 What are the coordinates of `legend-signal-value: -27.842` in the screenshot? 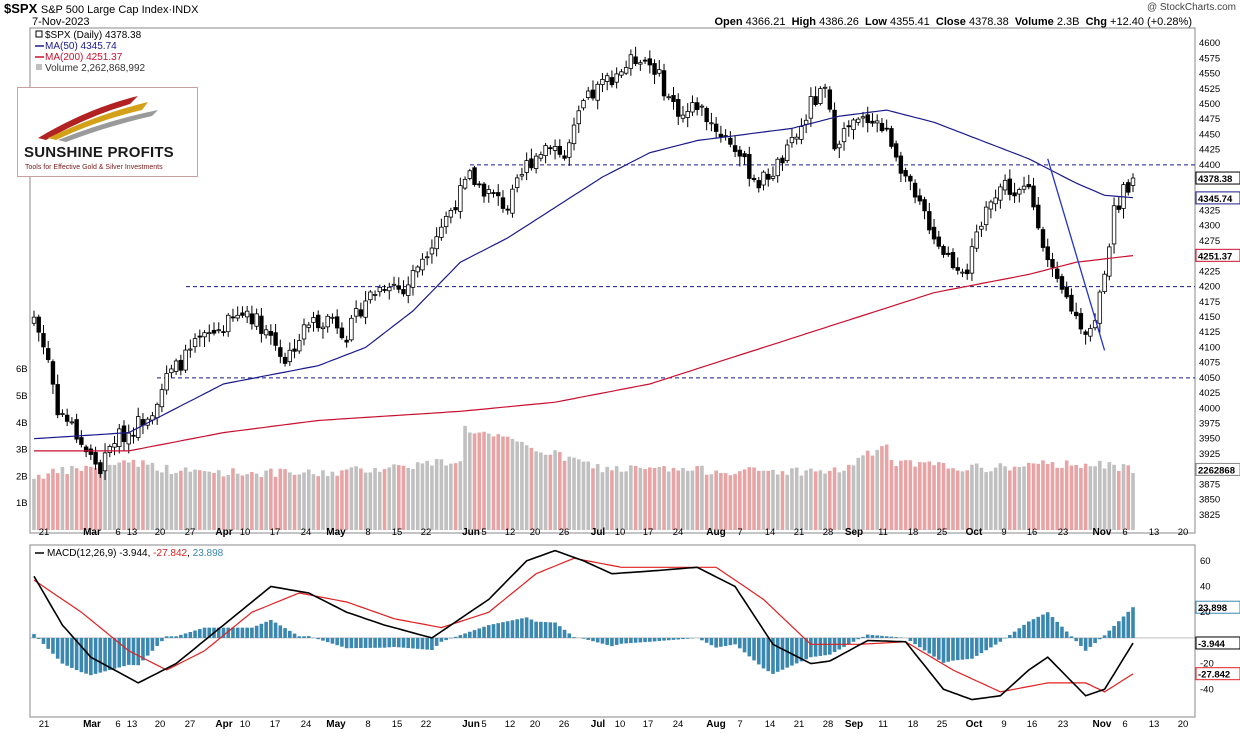 It's located at (170, 553).